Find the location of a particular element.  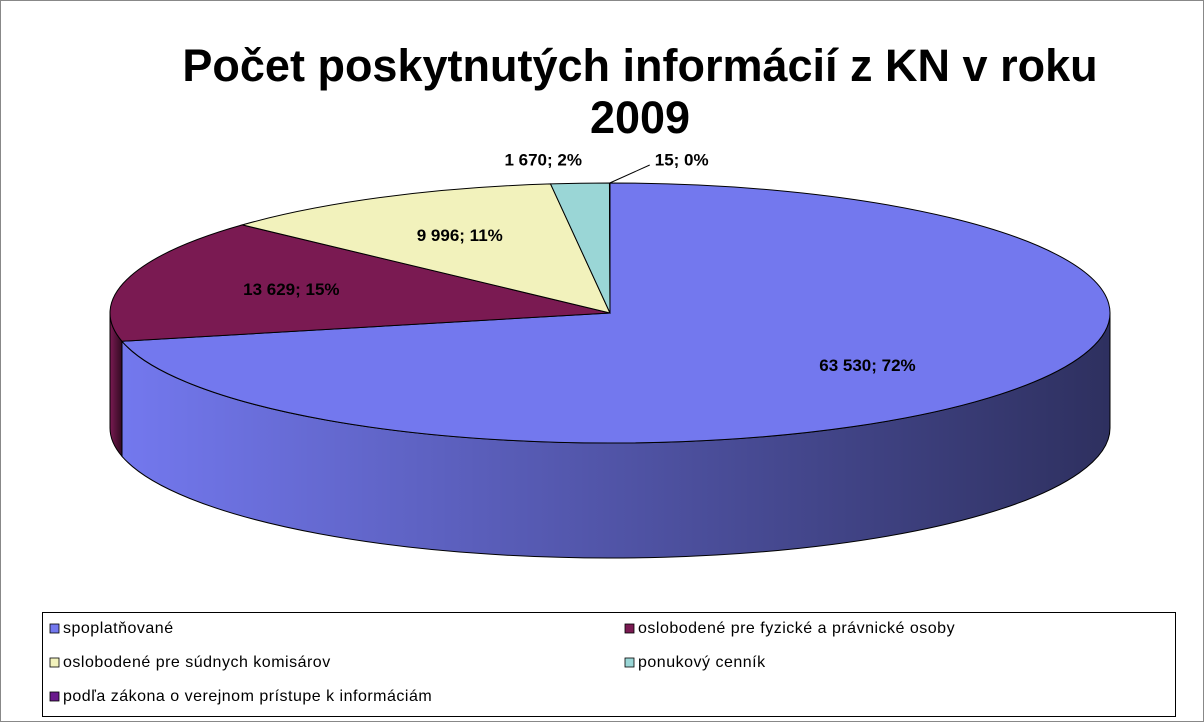

legend-label: oslobodené pre fyzické a právnické osoby is located at coordinates (796, 628).